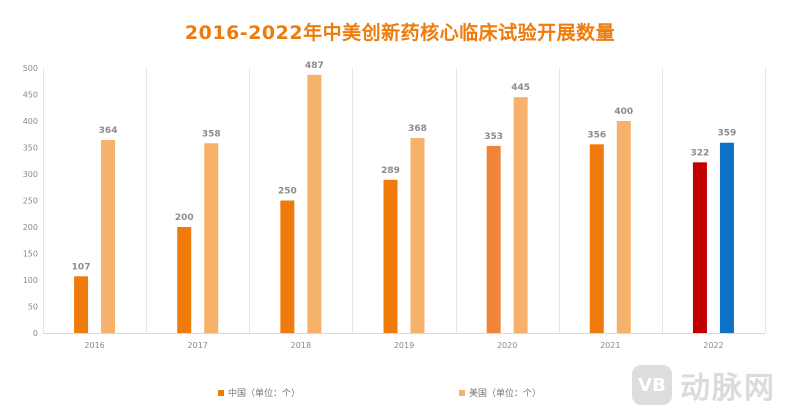 The width and height of the screenshot is (800, 415). Describe the element at coordinates (400, 33) in the screenshot. I see `chart-title: 2016-2022年中美创新药核心临床试验开展数量` at that location.